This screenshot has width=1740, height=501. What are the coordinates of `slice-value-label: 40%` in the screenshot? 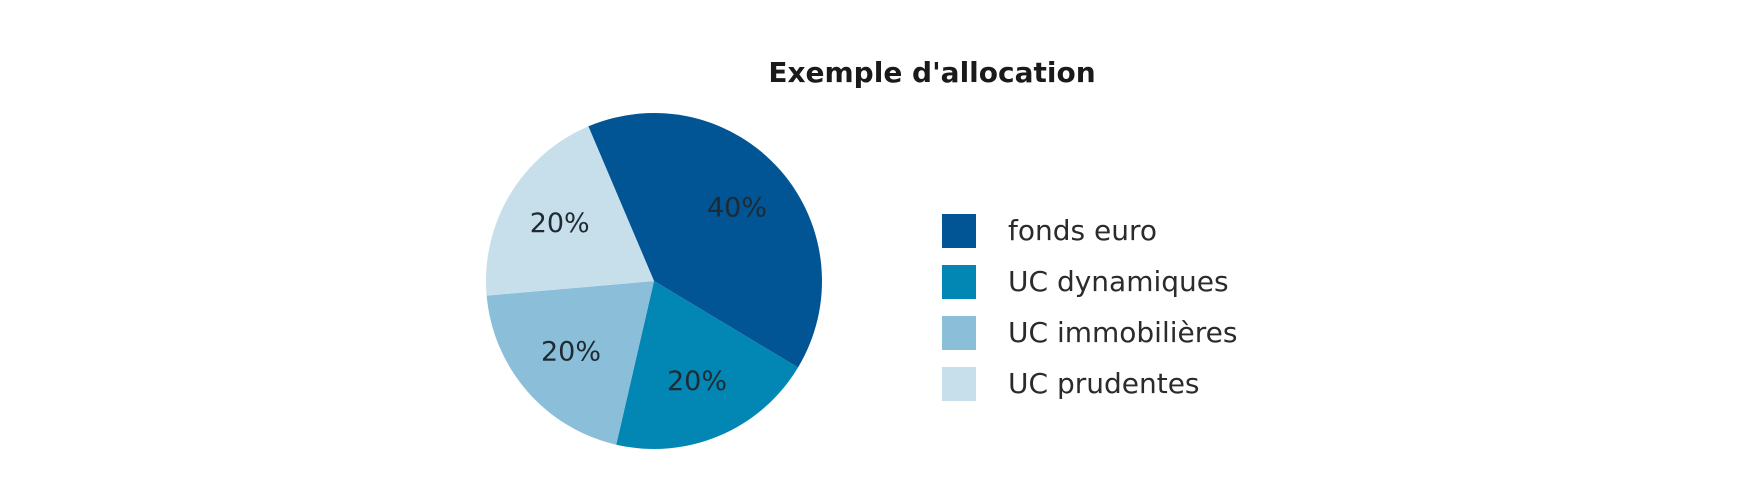 It's located at (737, 207).